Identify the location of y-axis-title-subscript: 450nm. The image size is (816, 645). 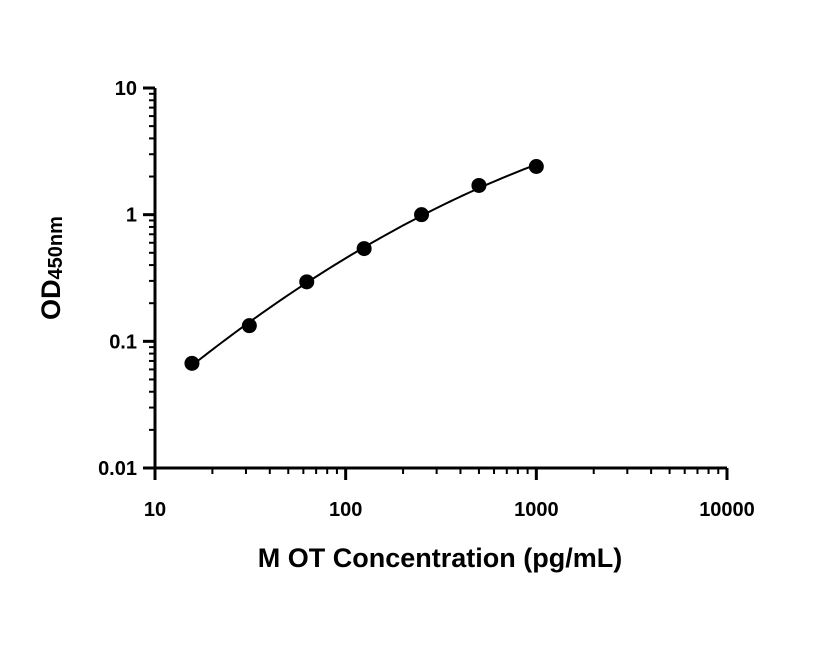
(56, 247).